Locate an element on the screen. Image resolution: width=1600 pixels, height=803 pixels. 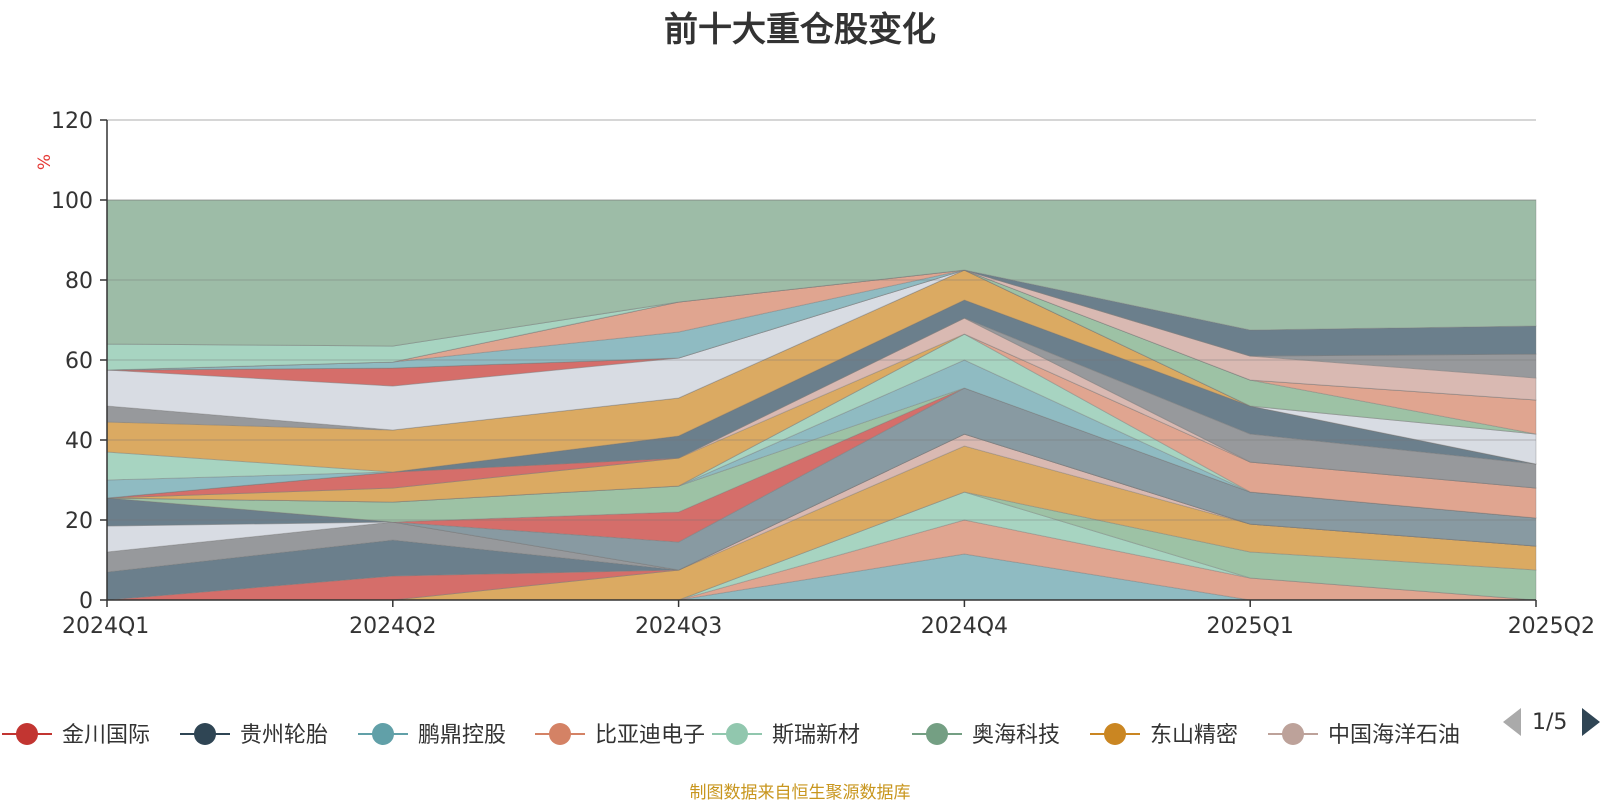
y-axis-unit-label: % is located at coordinates (45, 162).